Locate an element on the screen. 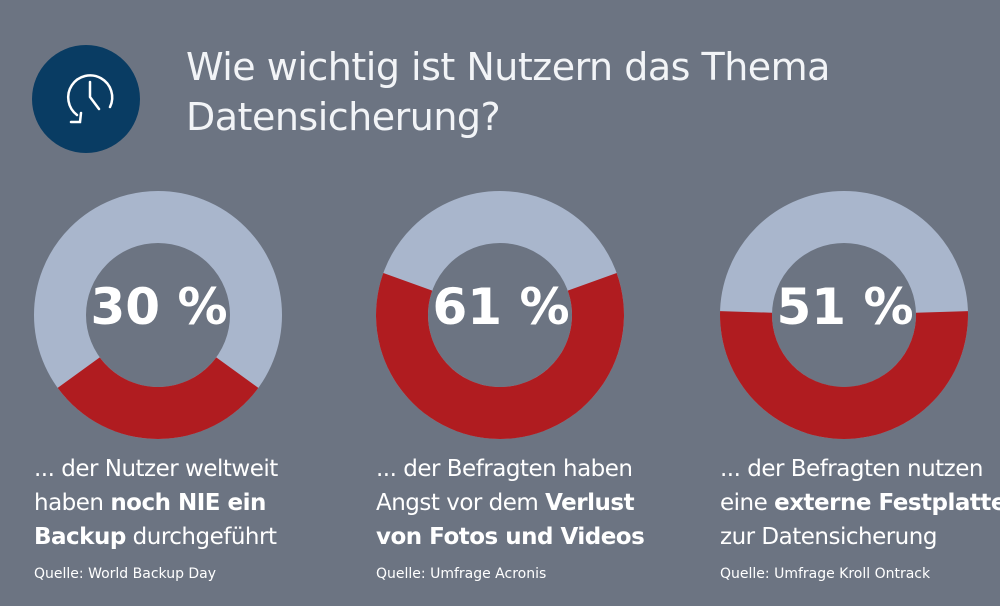 The image size is (1000, 606). percentage-label: 30 % is located at coordinates (159, 307).